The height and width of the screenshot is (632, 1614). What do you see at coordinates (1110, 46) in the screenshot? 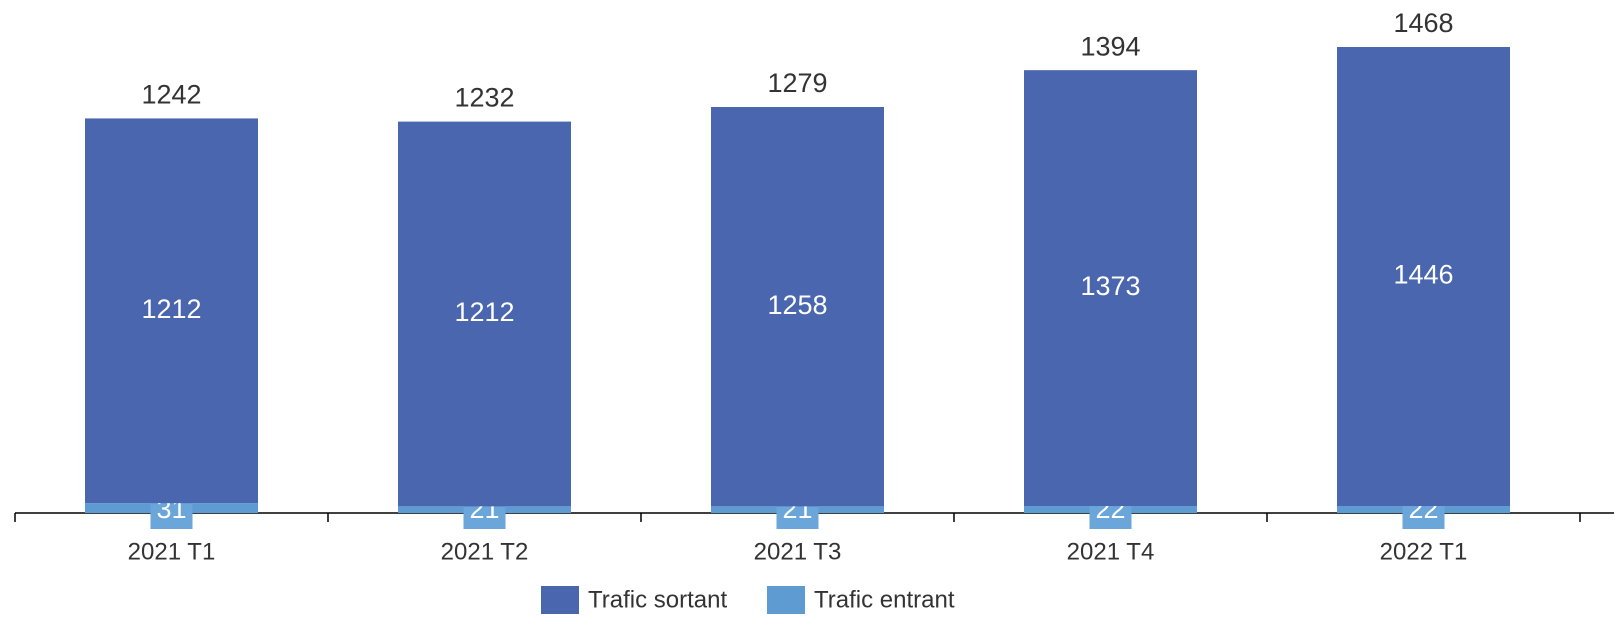
I see `total-label: 1394` at bounding box center [1110, 46].